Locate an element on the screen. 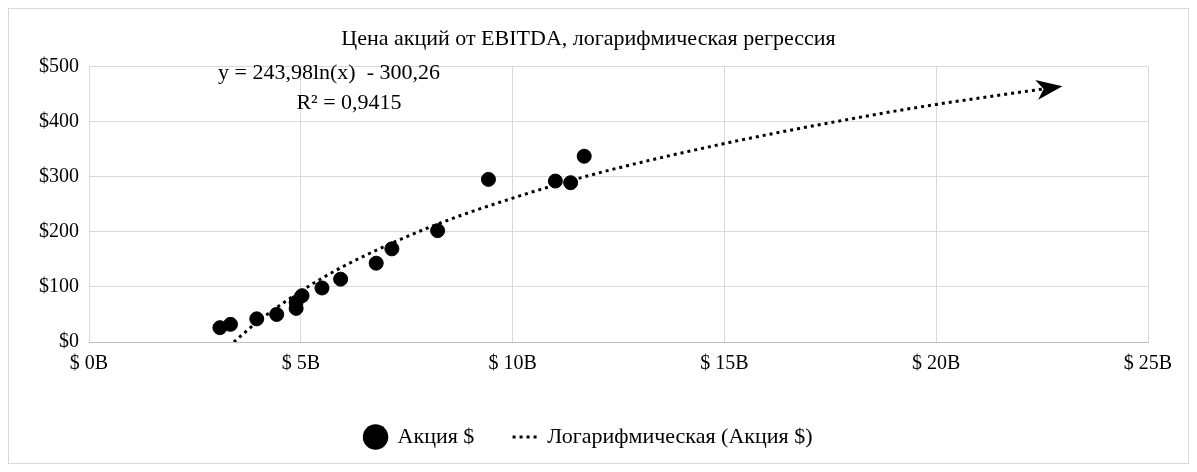 The image size is (1197, 472). annotation: R² = 0,9415 is located at coordinates (349, 102).